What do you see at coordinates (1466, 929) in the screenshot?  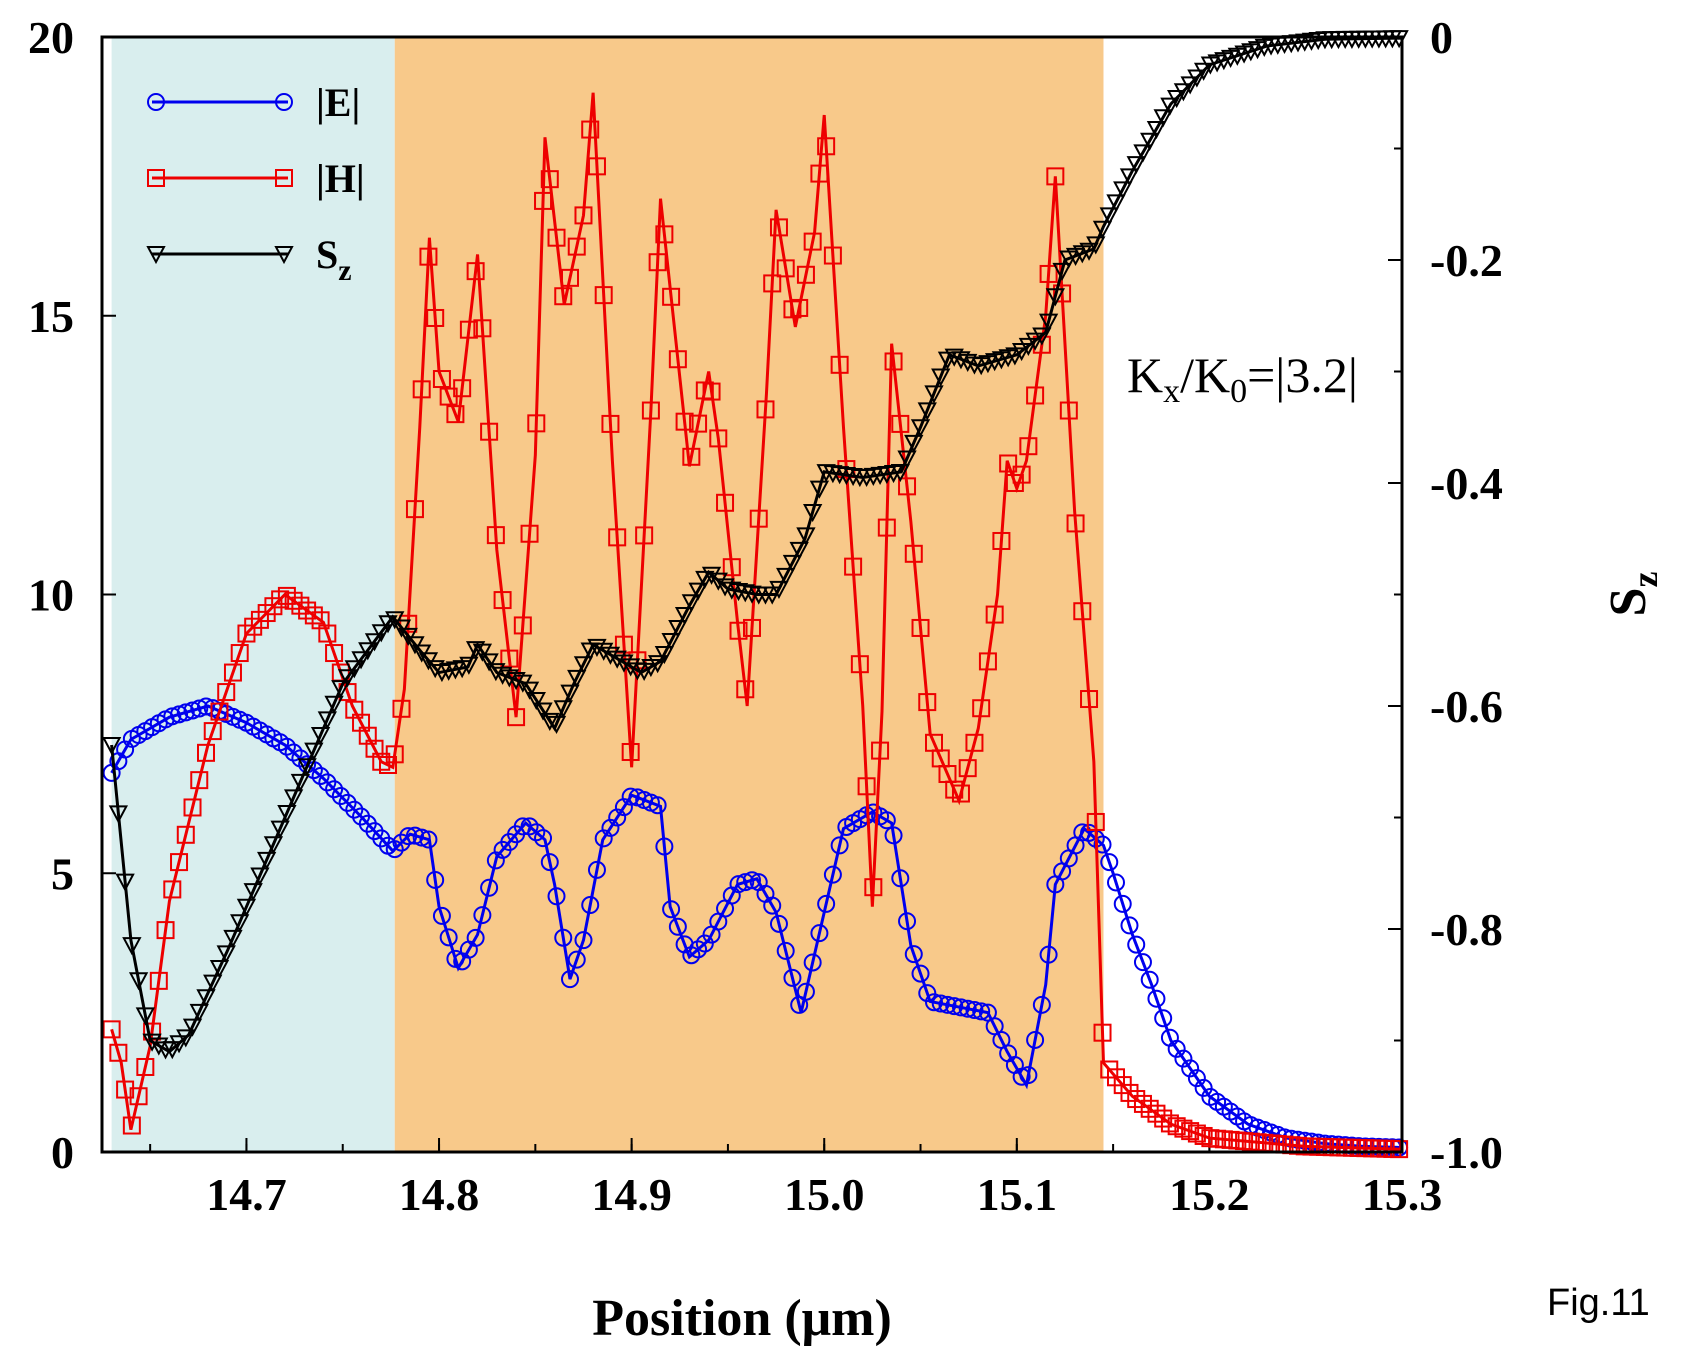 I see `y-right-tick-label-4: -0.8` at bounding box center [1466, 929].